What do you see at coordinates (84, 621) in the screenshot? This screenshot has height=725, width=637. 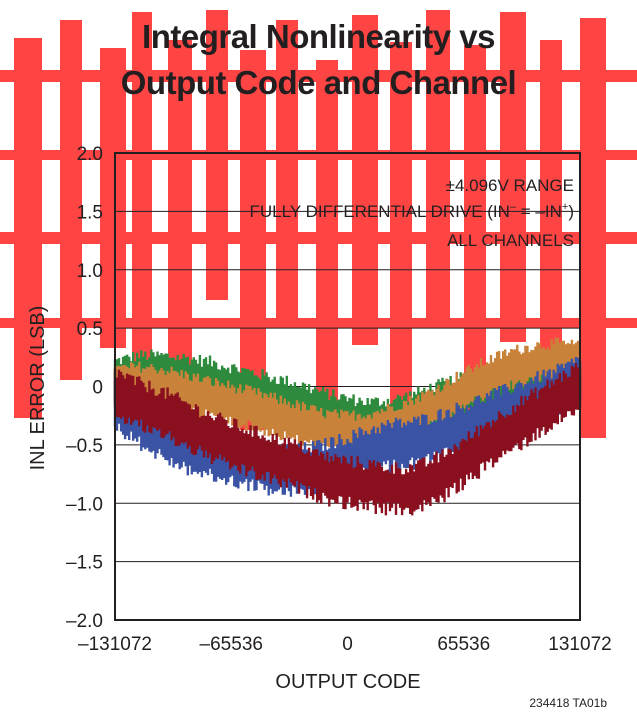 I see `y-tick-label: –2.0` at bounding box center [84, 621].